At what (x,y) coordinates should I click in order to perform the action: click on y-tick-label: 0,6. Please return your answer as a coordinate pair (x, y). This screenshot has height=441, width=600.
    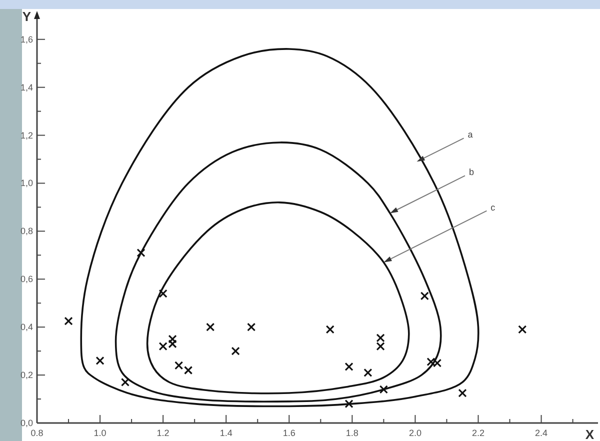
    Looking at the image, I should click on (26, 279).